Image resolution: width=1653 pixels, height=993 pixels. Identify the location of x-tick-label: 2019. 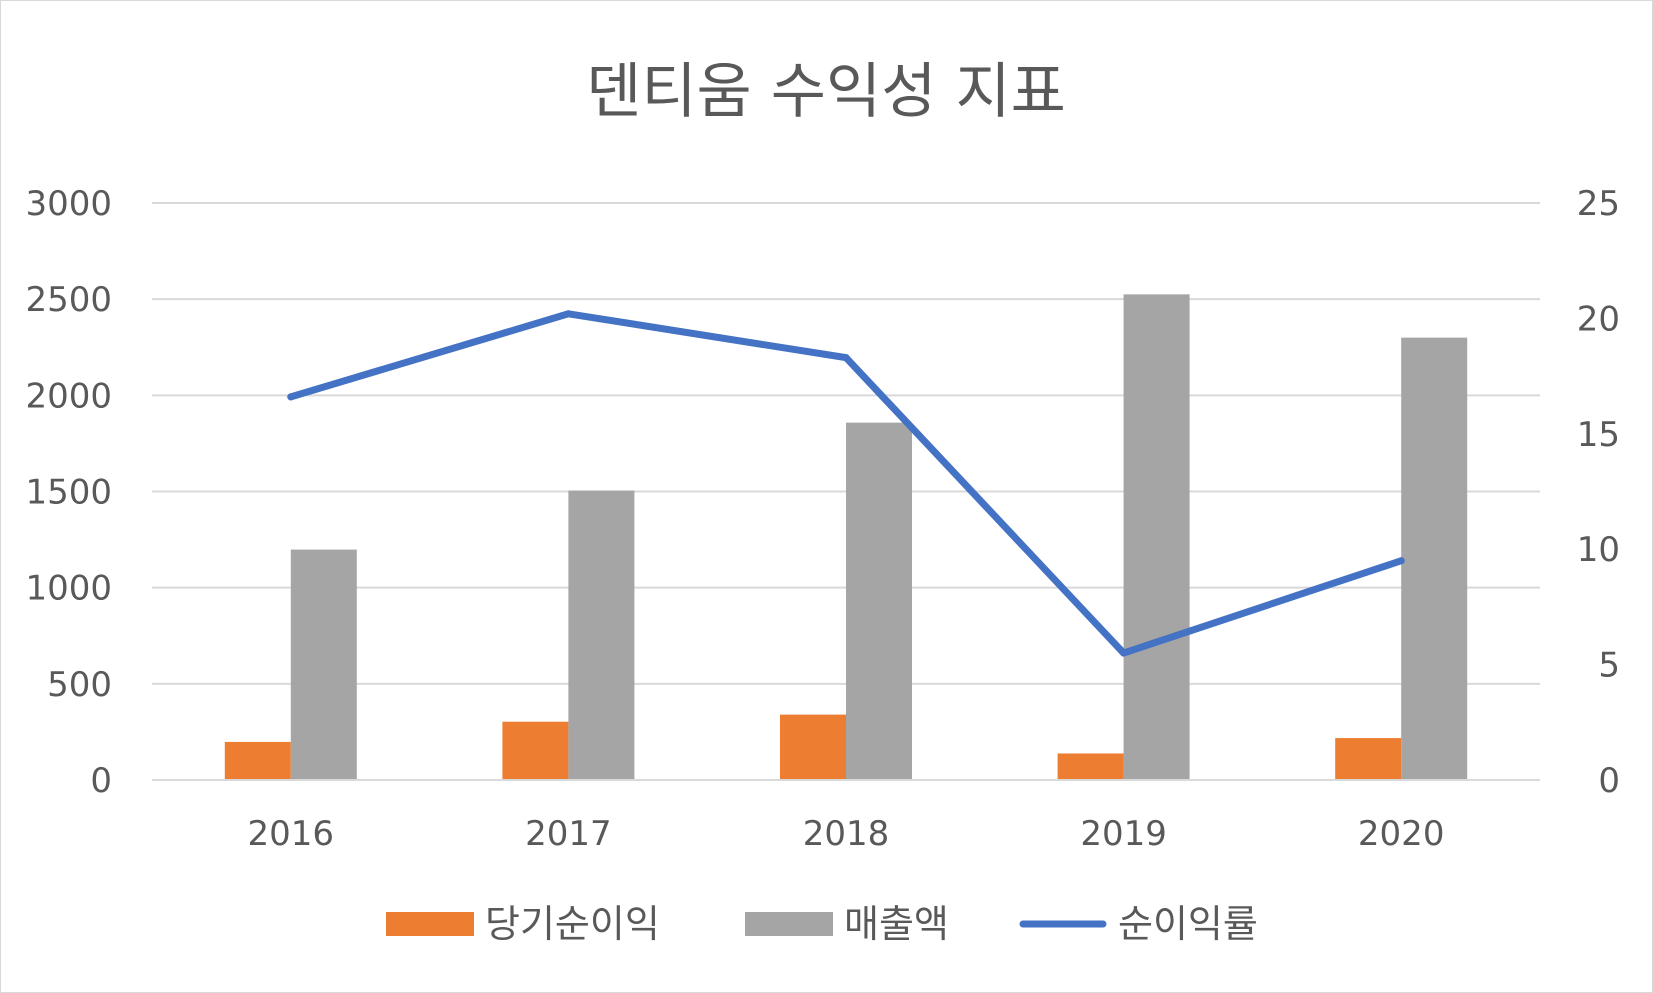
(1123, 834).